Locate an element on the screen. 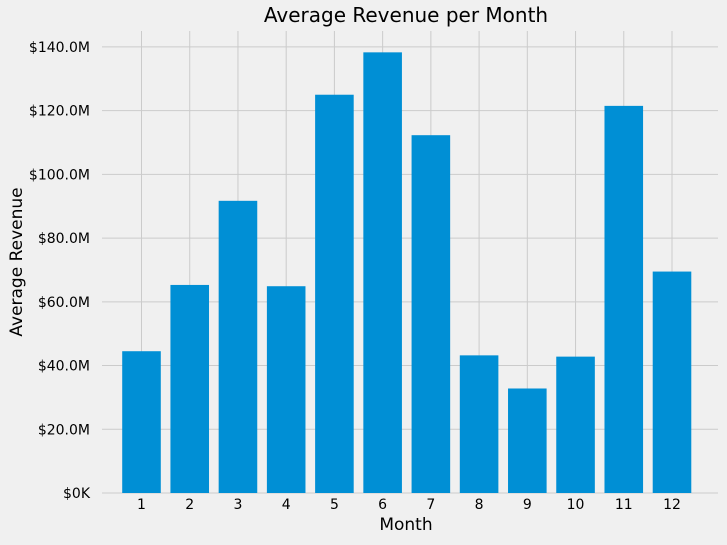  y-tick-label: $40.0M is located at coordinates (64, 367).